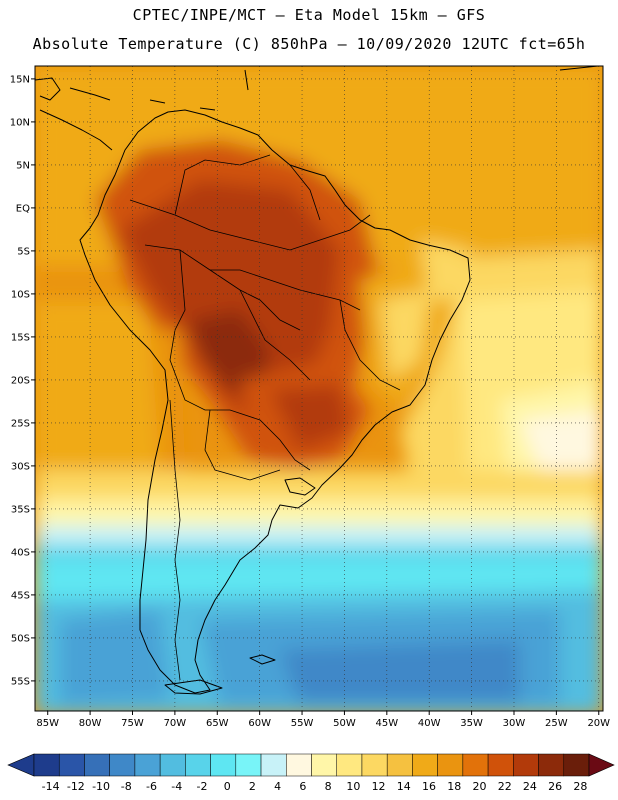 The height and width of the screenshot is (800, 618). I want to click on colorbar-label: -14, so click(51, 786).